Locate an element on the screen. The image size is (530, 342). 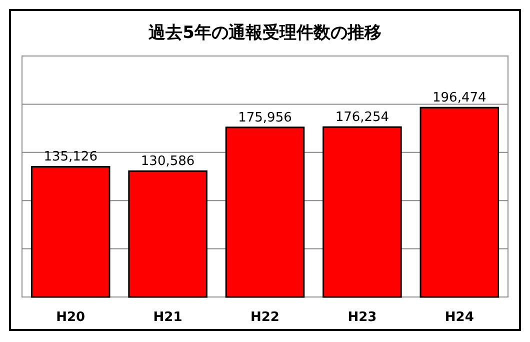
x-tick-label: H20 is located at coordinates (71, 317).